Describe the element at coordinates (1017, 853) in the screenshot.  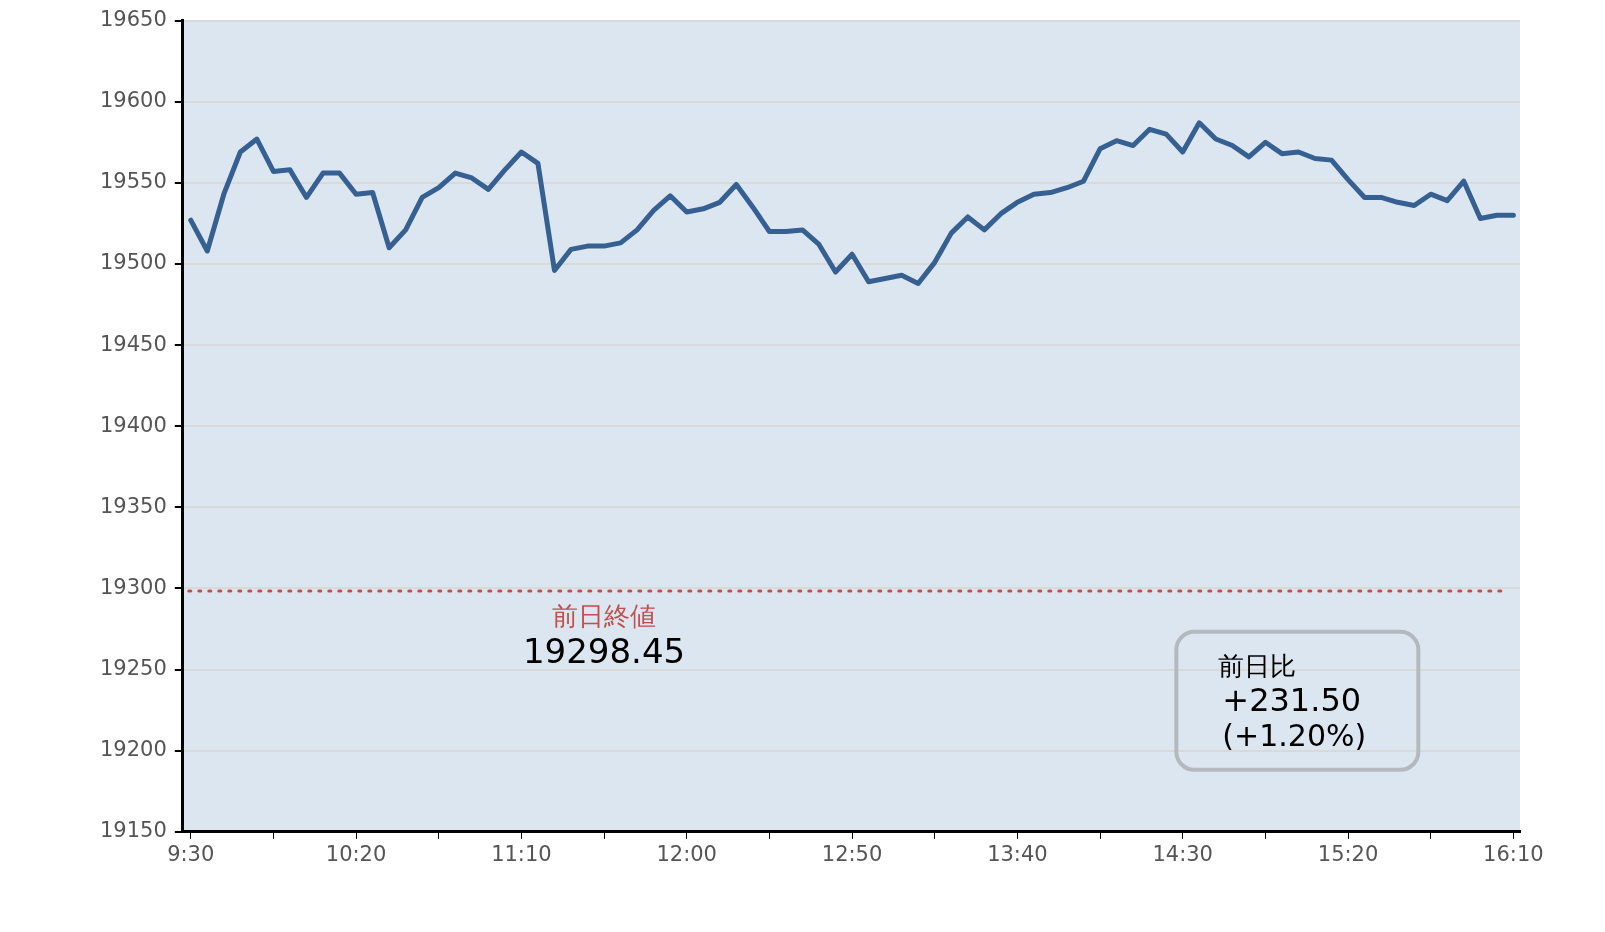
I see `x-tick-label: 13:40` at that location.